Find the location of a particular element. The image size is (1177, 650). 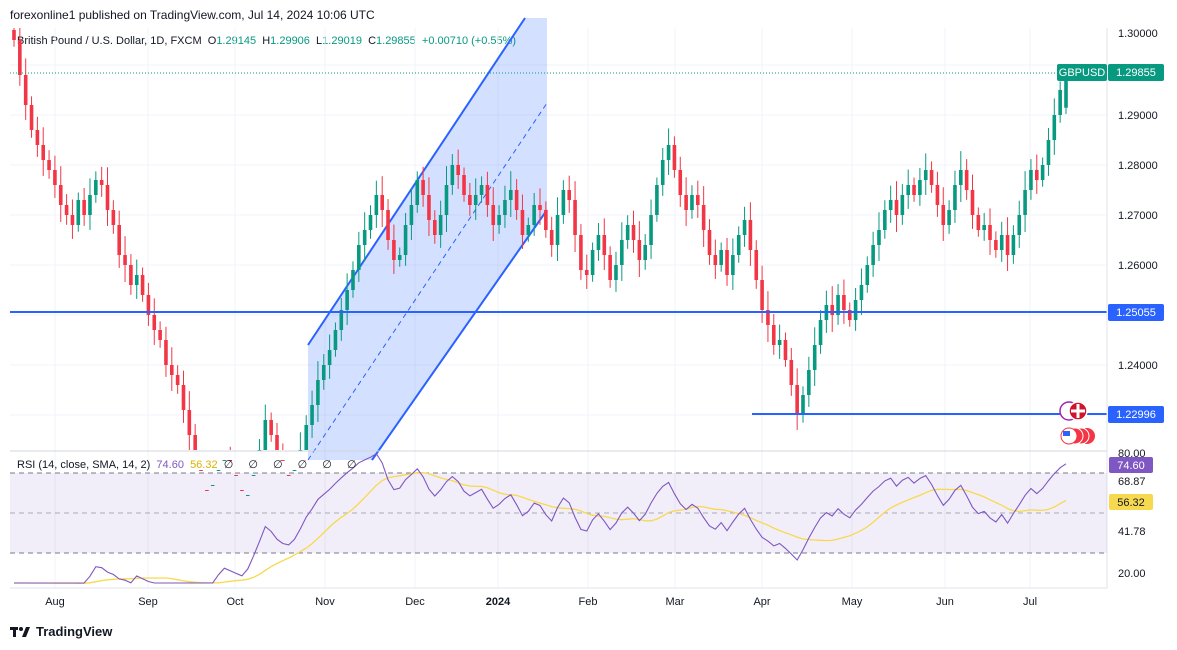

rsi-value-badge: 74.60 is located at coordinates (1131, 465).